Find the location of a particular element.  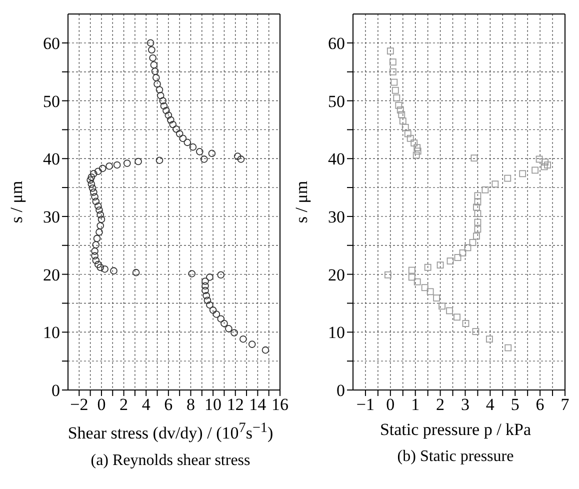

x-tick-label: 5 is located at coordinates (515, 404).